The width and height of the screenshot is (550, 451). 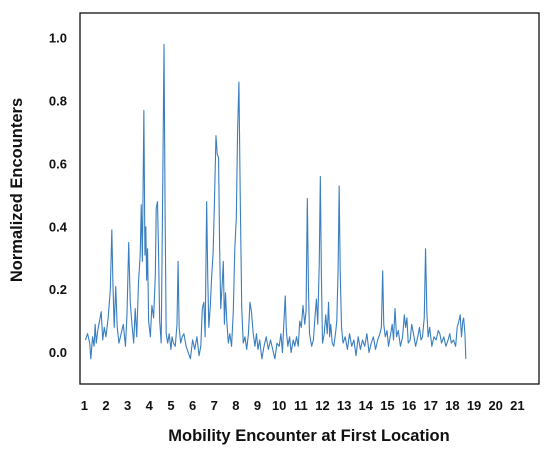 I want to click on x-tick-label: 4, so click(x=150, y=405).